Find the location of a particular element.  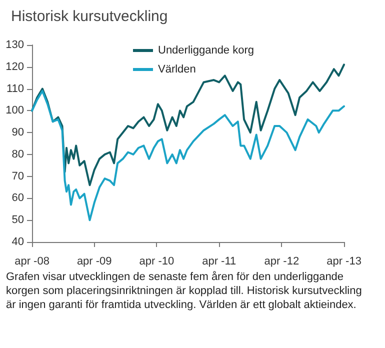

x-tick-label: apr -12 is located at coordinates (282, 262).